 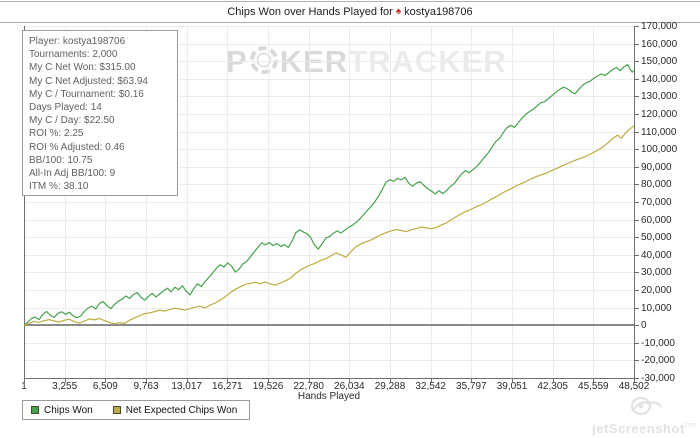 I want to click on y-tick-label: 30,000, so click(x=656, y=273).